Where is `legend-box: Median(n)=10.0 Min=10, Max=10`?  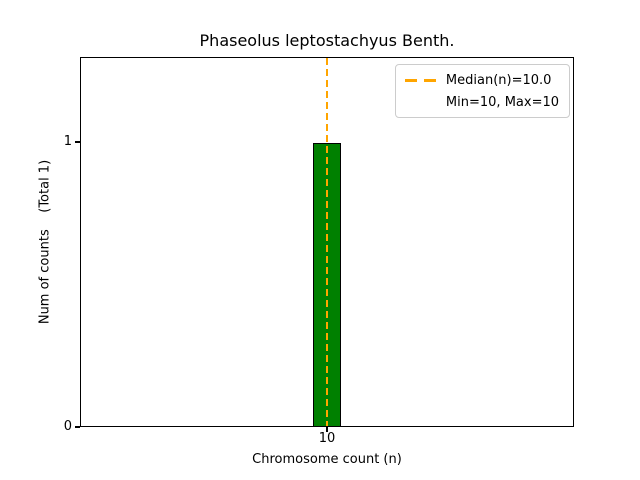 legend-box: Median(n)=10.0 Min=10, Max=10 is located at coordinates (482, 91).